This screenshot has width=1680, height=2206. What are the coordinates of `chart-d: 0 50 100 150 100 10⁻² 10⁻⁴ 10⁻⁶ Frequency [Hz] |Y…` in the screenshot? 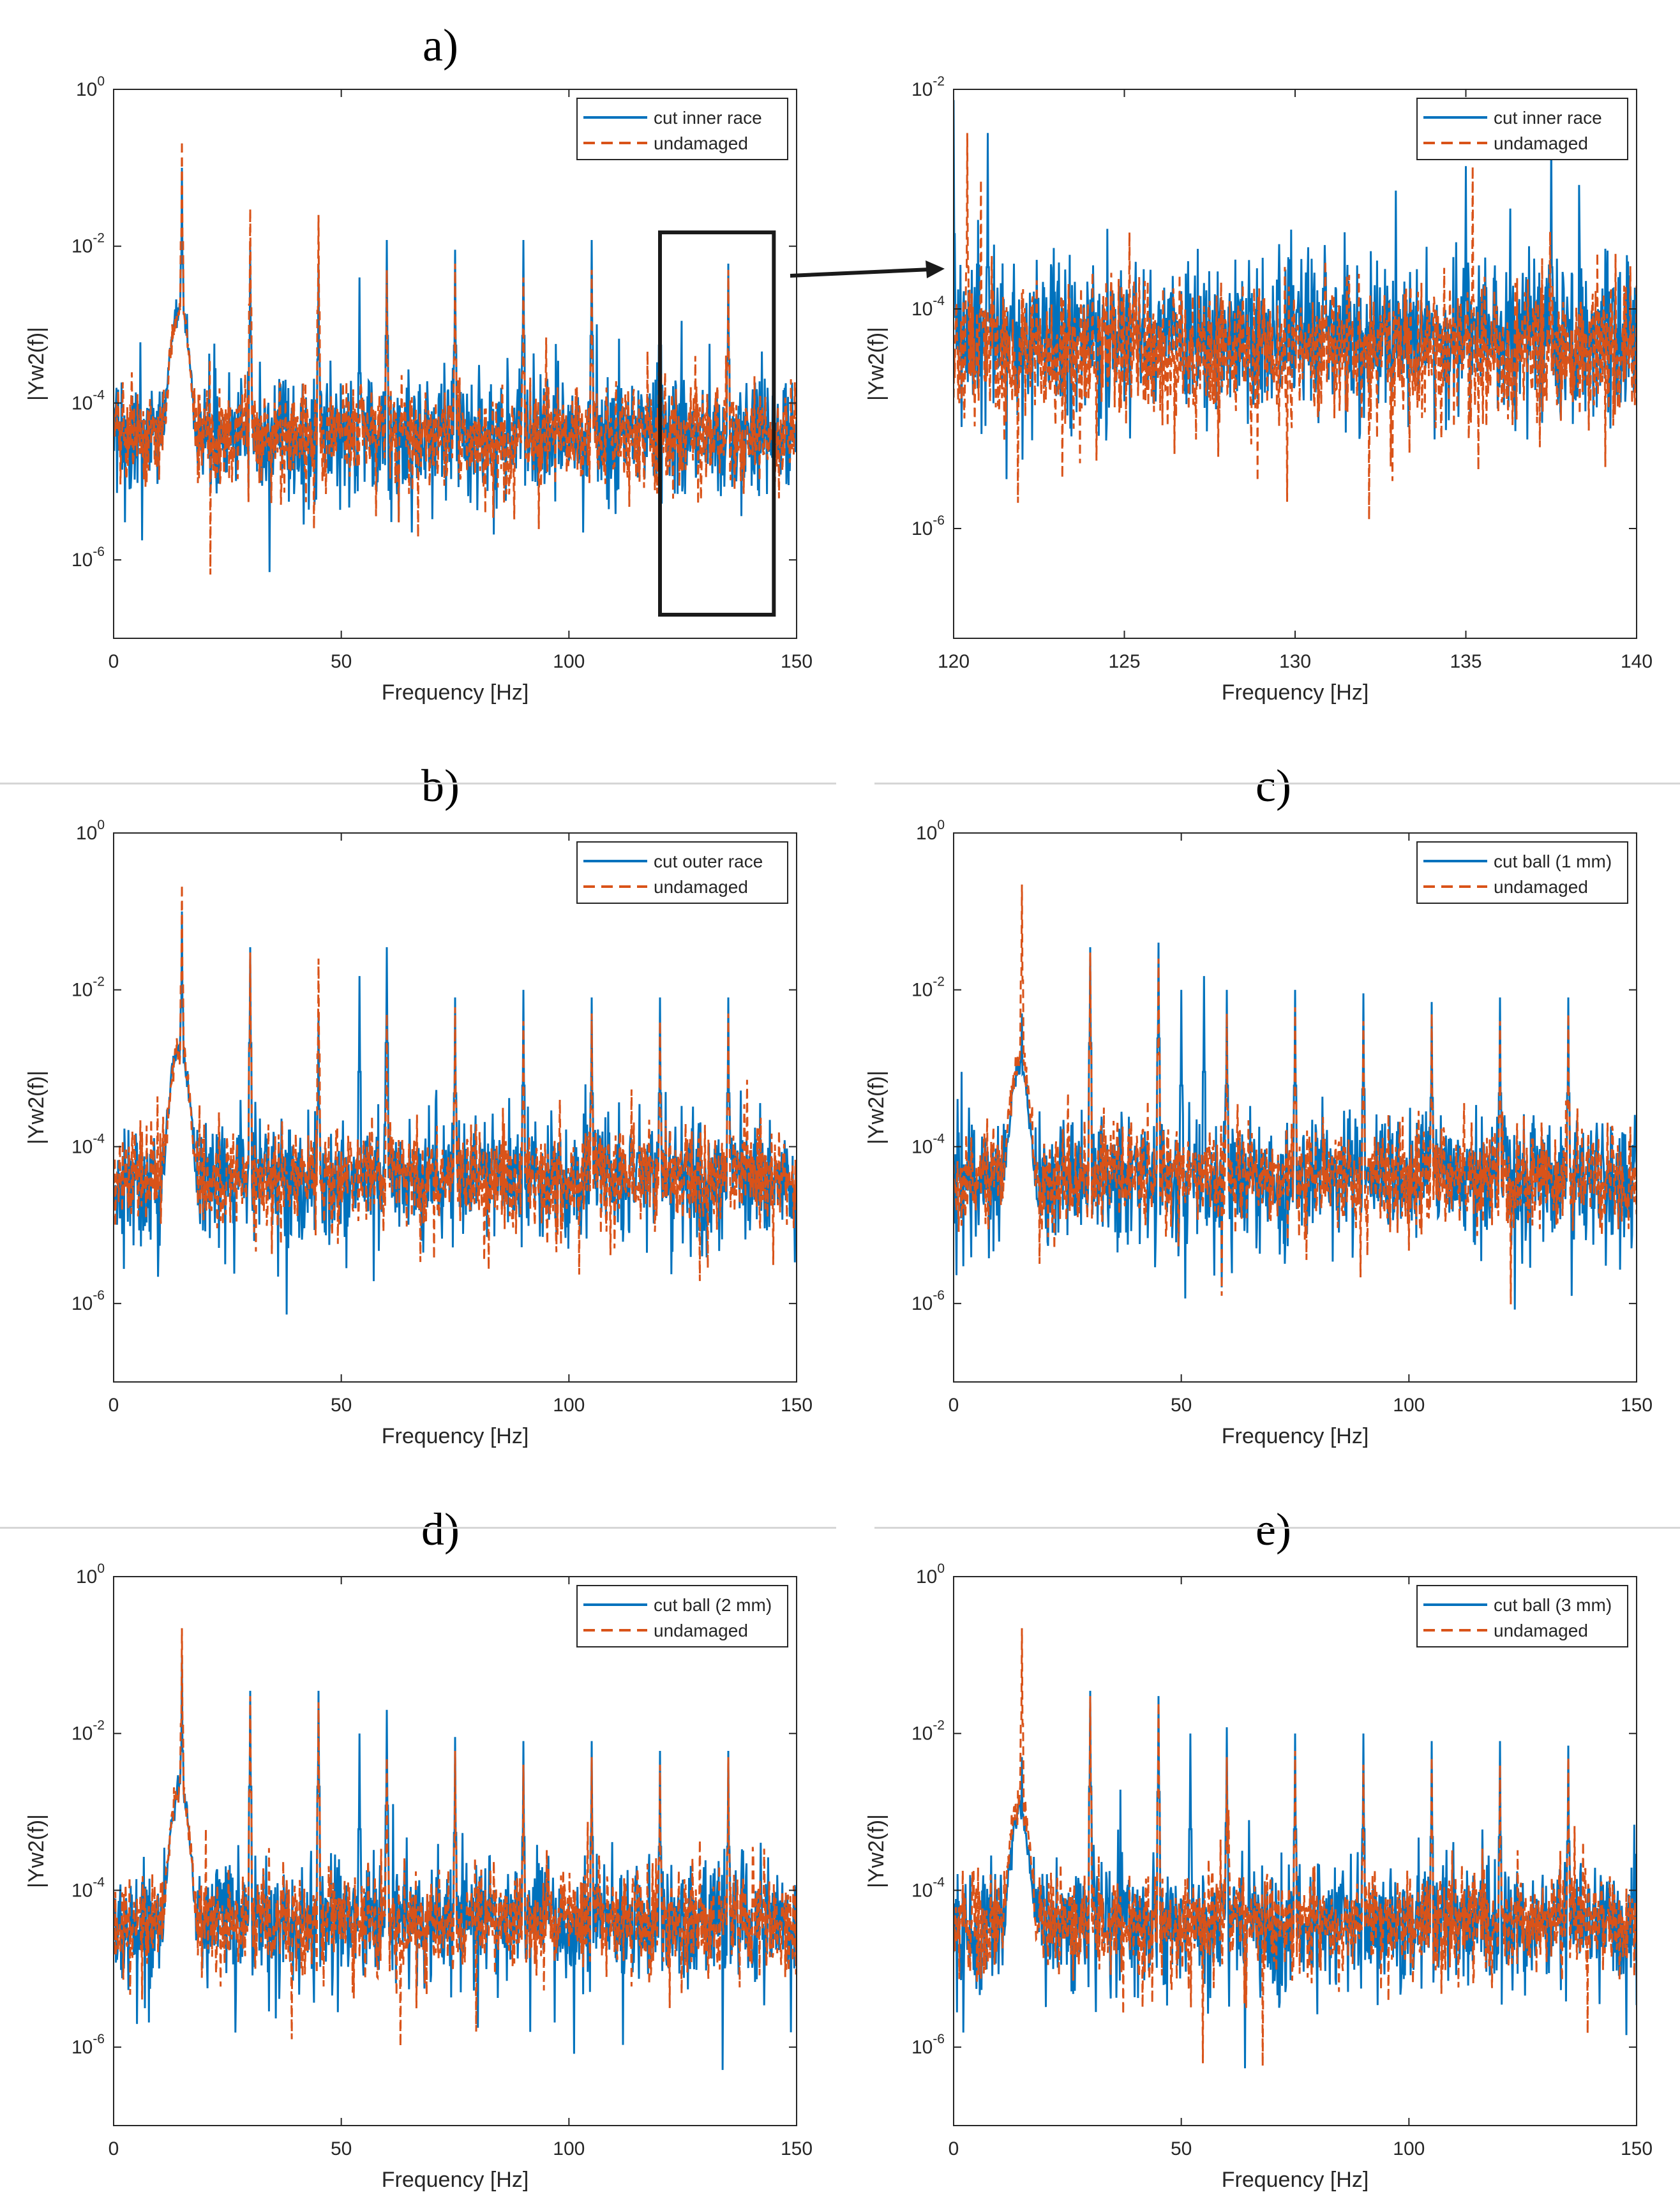 It's located at (418, 1876).